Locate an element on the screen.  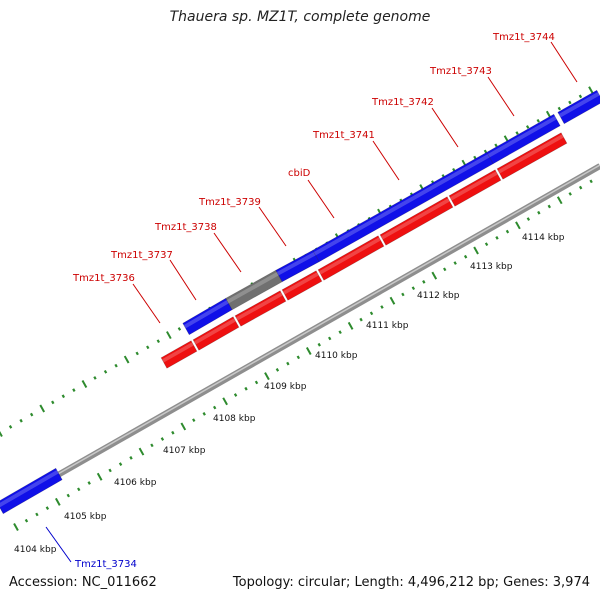
scale-label: 4110 kbp is located at coordinates (336, 356).